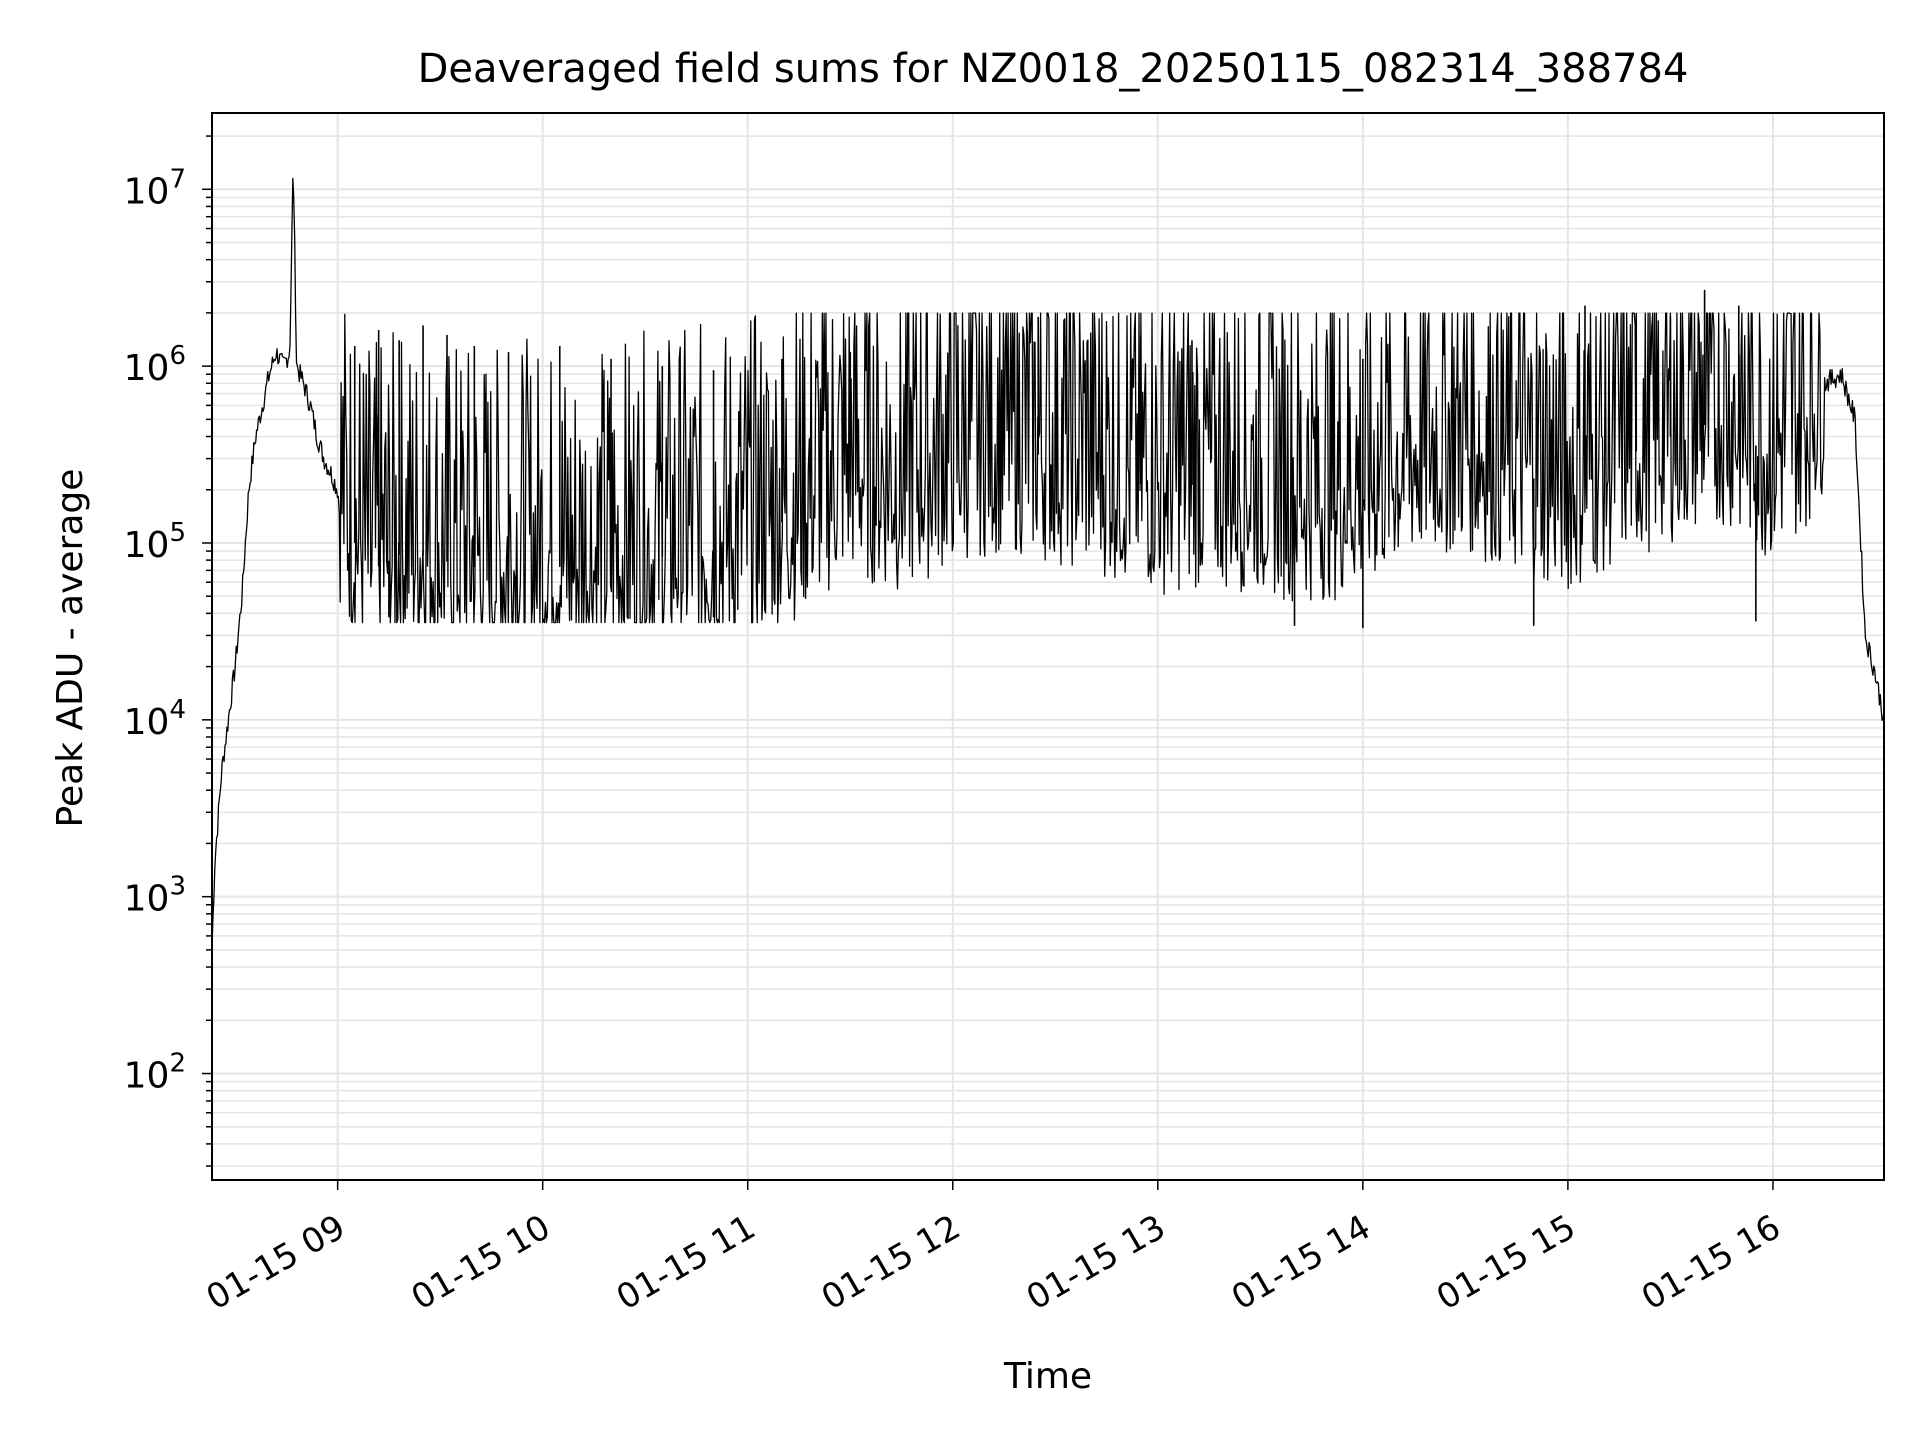  Describe the element at coordinates (168, 651) in the screenshot. I see `y-axis: 10² 10³ 10⁴ 10⁵ 10⁶ 10⁷` at that location.